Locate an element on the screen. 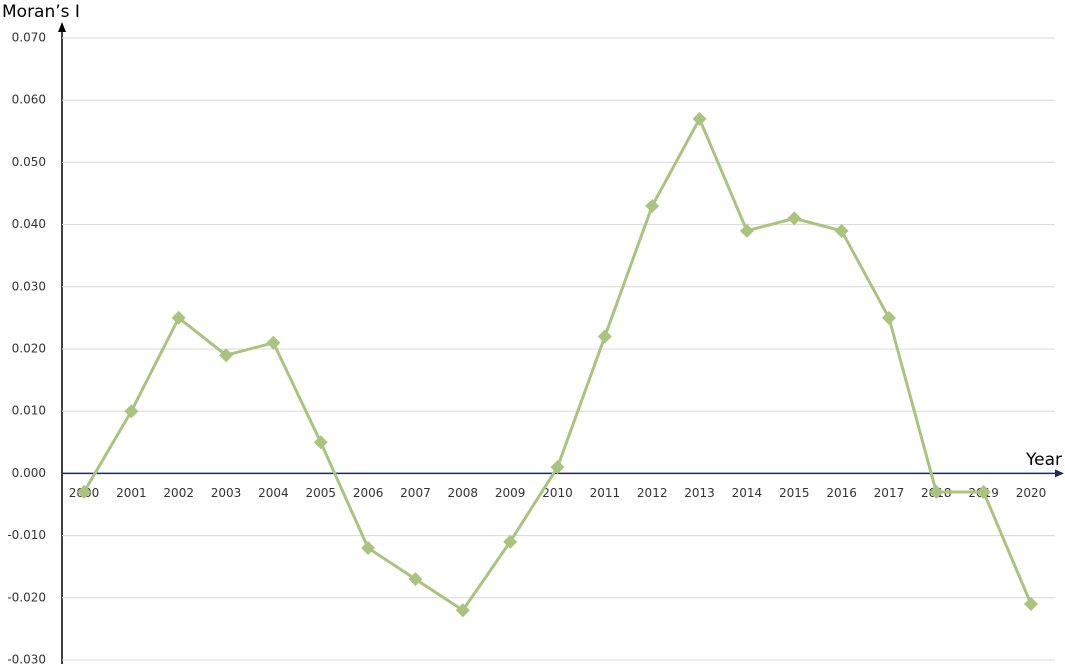 The image size is (1065, 667). x-tick-label: 2017 is located at coordinates (889, 493).